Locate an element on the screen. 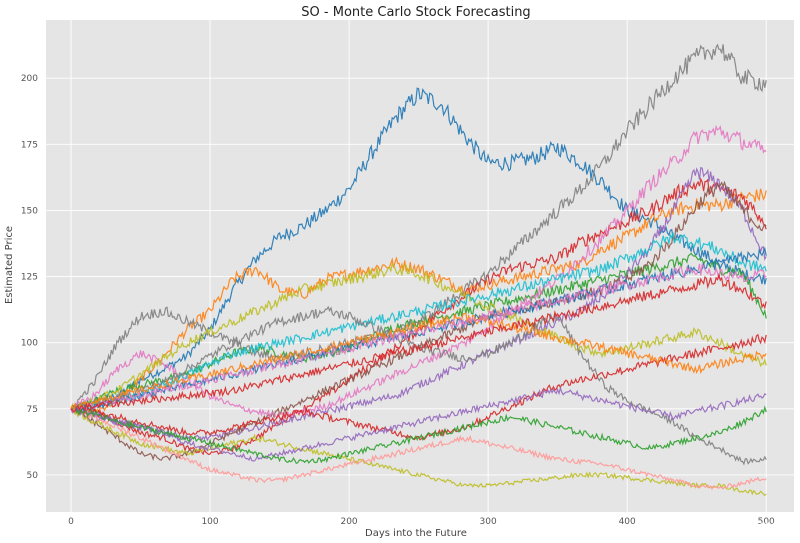 This screenshot has width=800, height=543. y-tick-label: 125 is located at coordinates (29, 278).